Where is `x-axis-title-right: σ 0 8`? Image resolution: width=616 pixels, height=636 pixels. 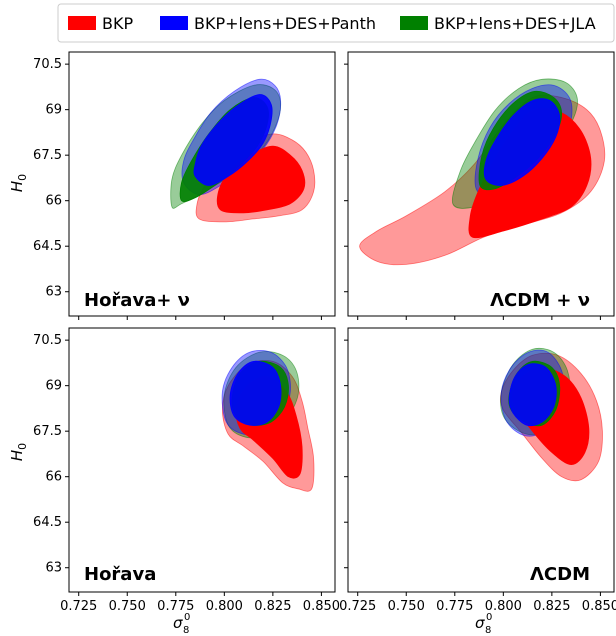 x-axis-title-right: σ 0 8 is located at coordinates (483, 624).